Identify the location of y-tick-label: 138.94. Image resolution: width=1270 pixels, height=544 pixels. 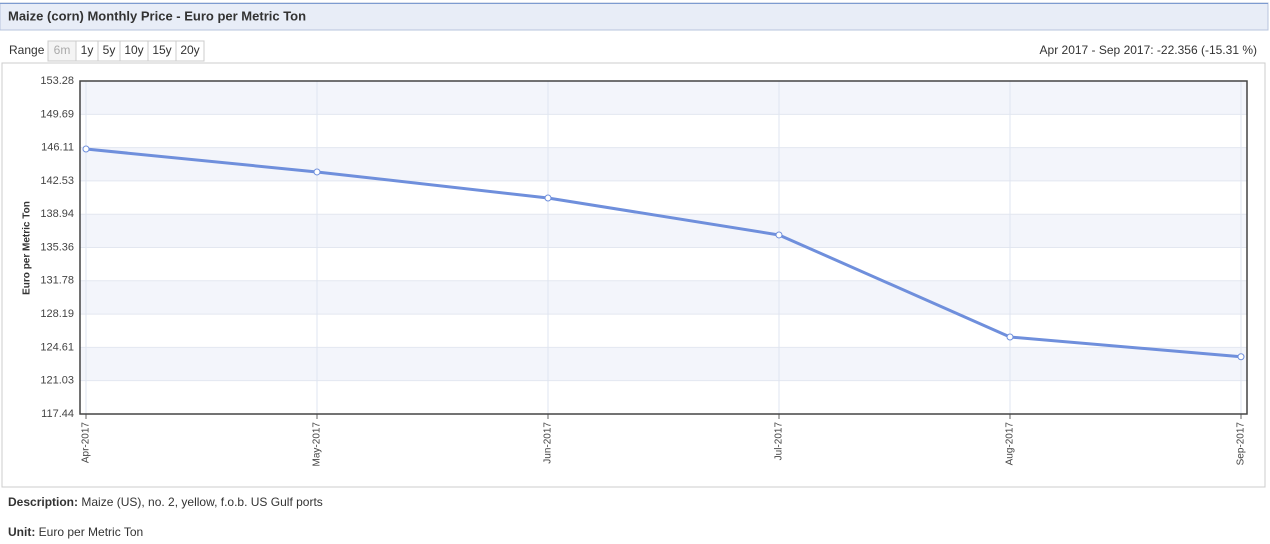
(57, 214).